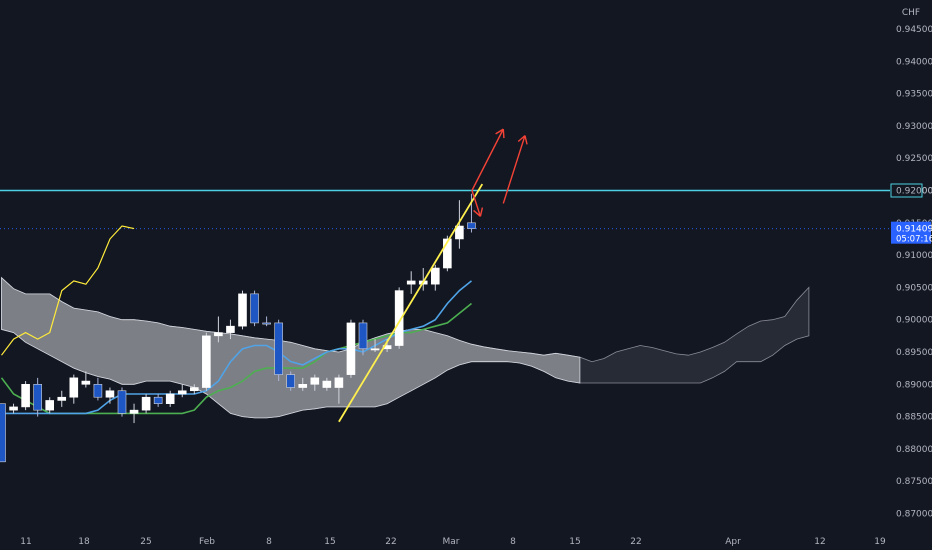 The height and width of the screenshot is (550, 932). What do you see at coordinates (914, 240) in the screenshot?
I see `bar-countdown: 05:07:16` at bounding box center [914, 240].